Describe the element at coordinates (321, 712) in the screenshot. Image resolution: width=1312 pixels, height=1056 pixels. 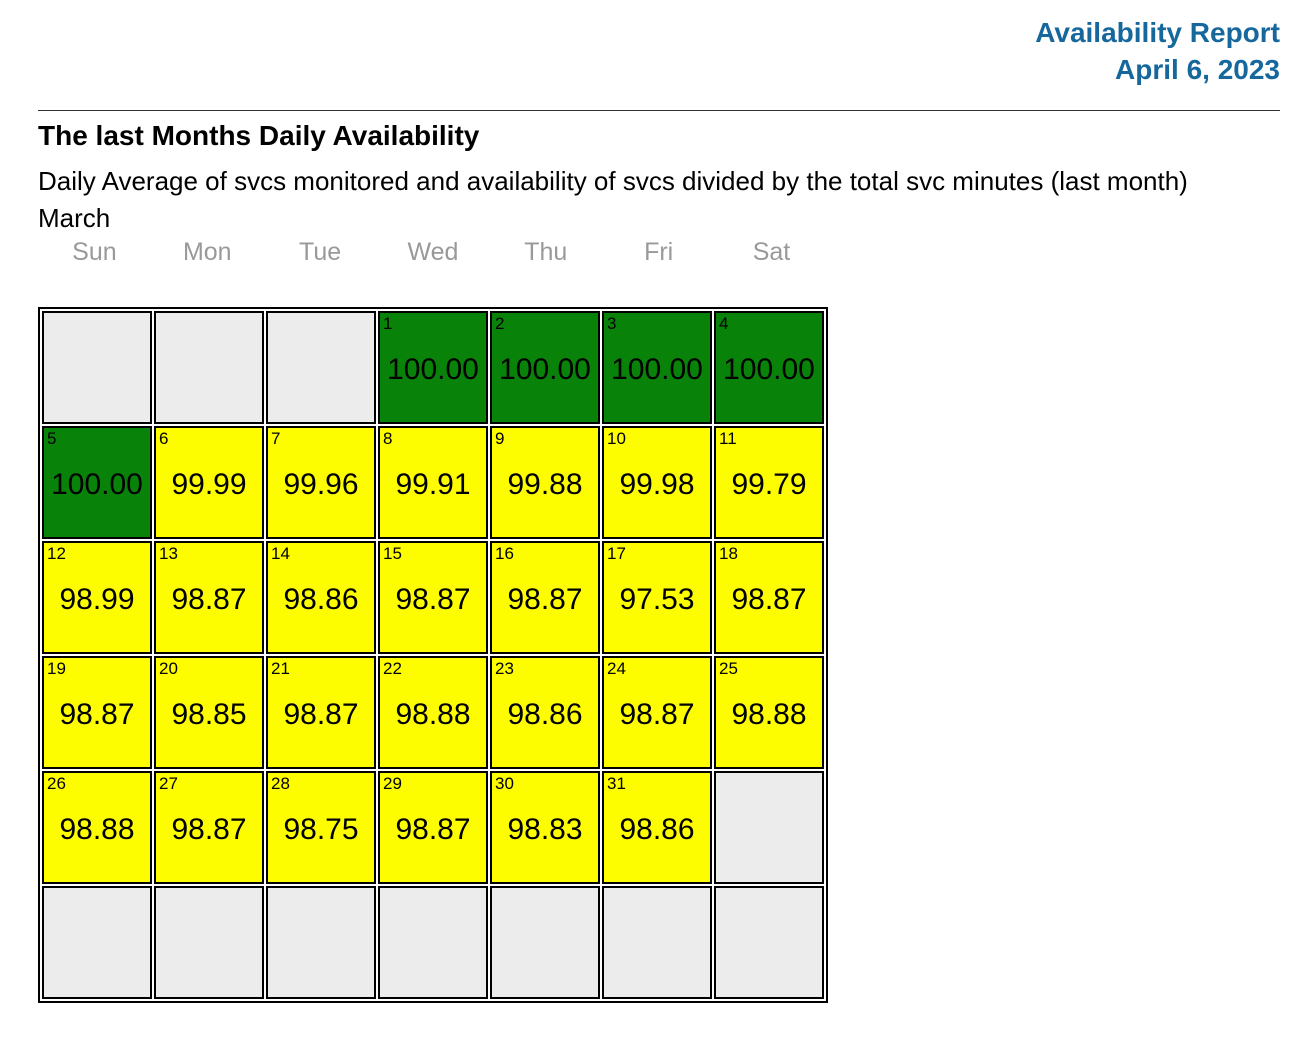
I see `calendar-day-cell-21: 21 98.87` at that location.